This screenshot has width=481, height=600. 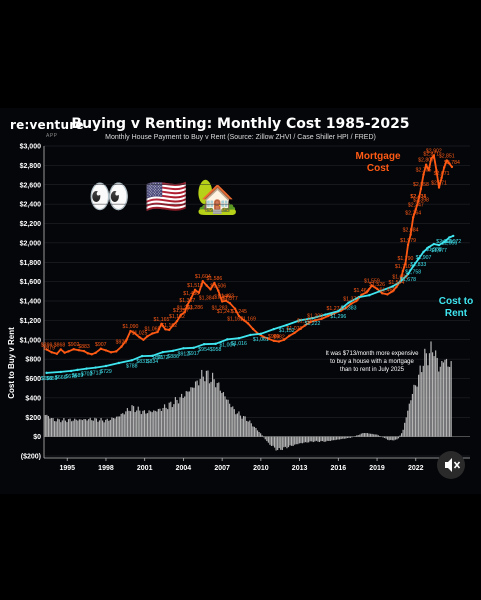 What do you see at coordinates (447, 156) in the screenshot?
I see `mortgage-value-label: $2,851` at bounding box center [447, 156].